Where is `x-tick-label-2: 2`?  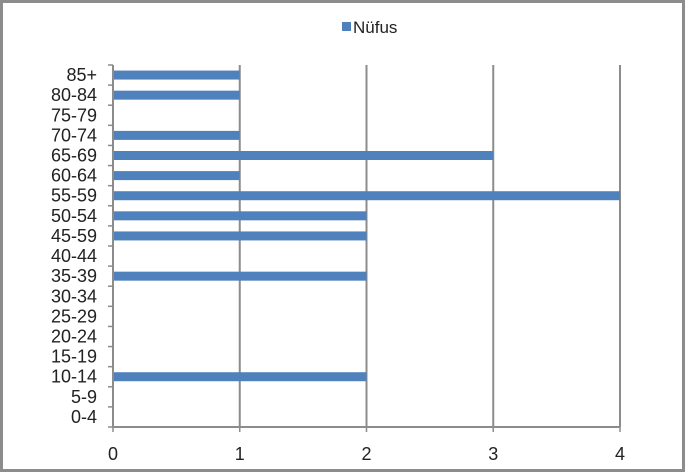
x-tick-label-2: 2 is located at coordinates (366, 454).